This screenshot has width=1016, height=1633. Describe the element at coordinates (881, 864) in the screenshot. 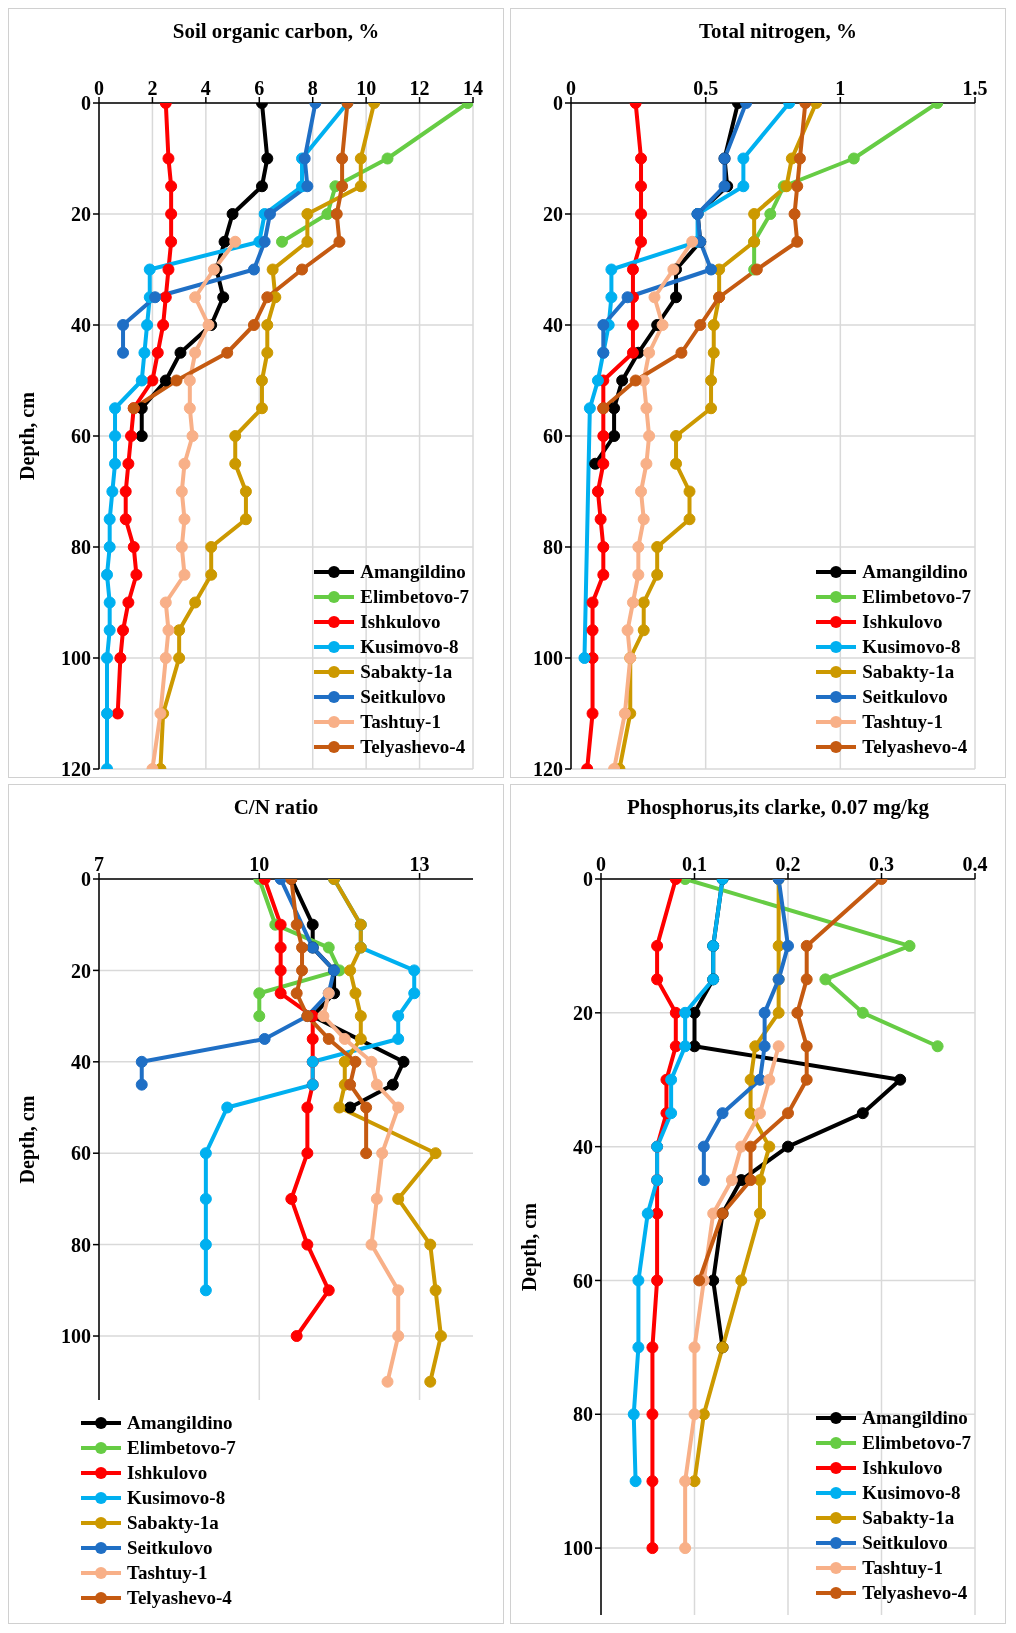

I see `x-tick-label: 0.3` at that location.